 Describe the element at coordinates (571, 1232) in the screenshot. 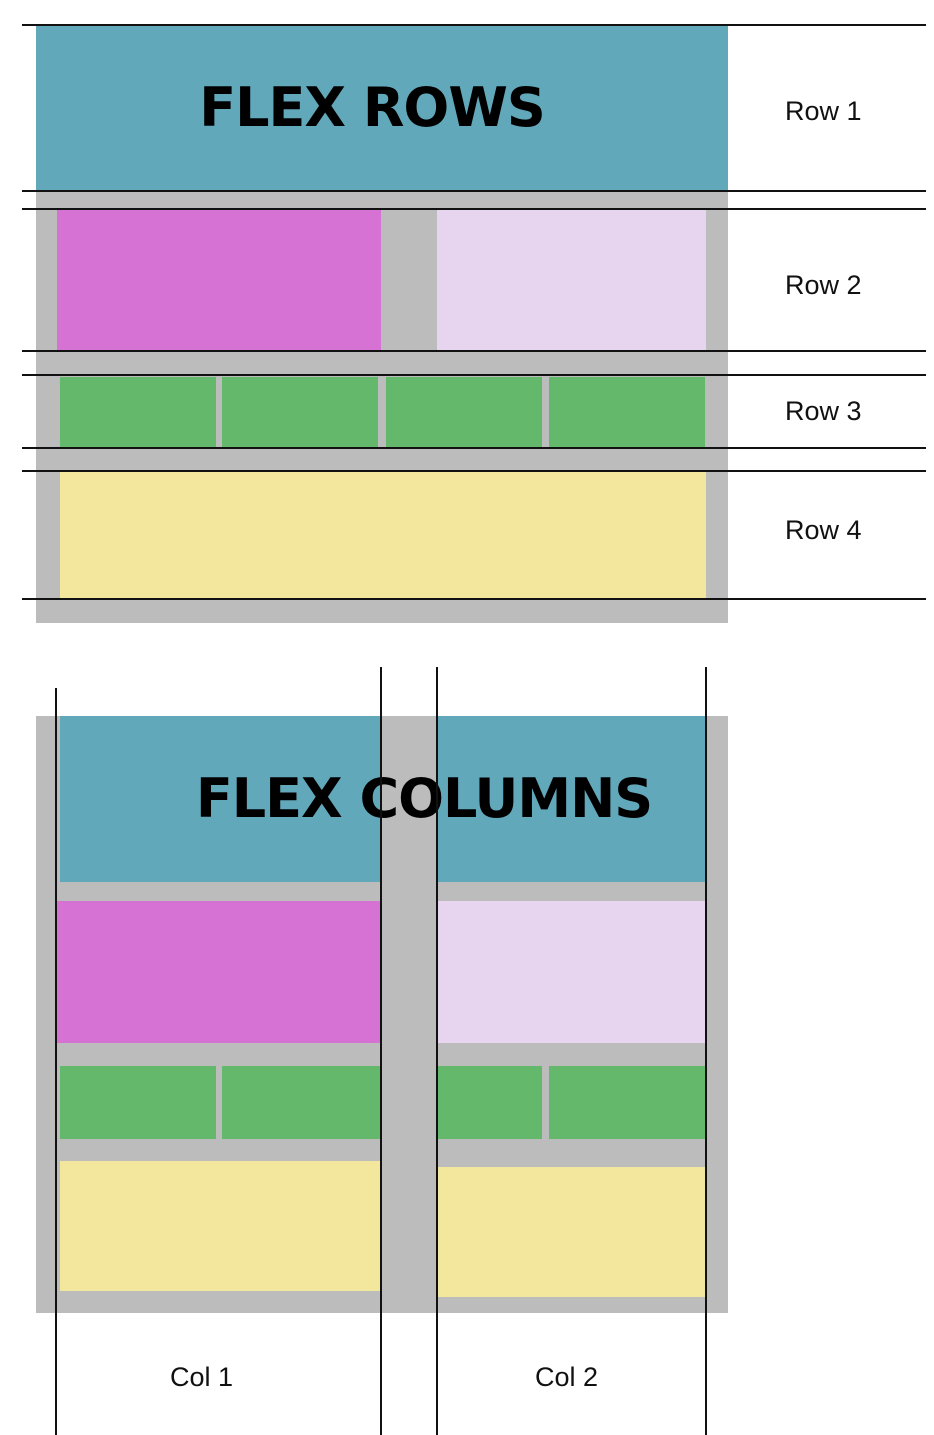

I see `col2-yellow-block` at that location.